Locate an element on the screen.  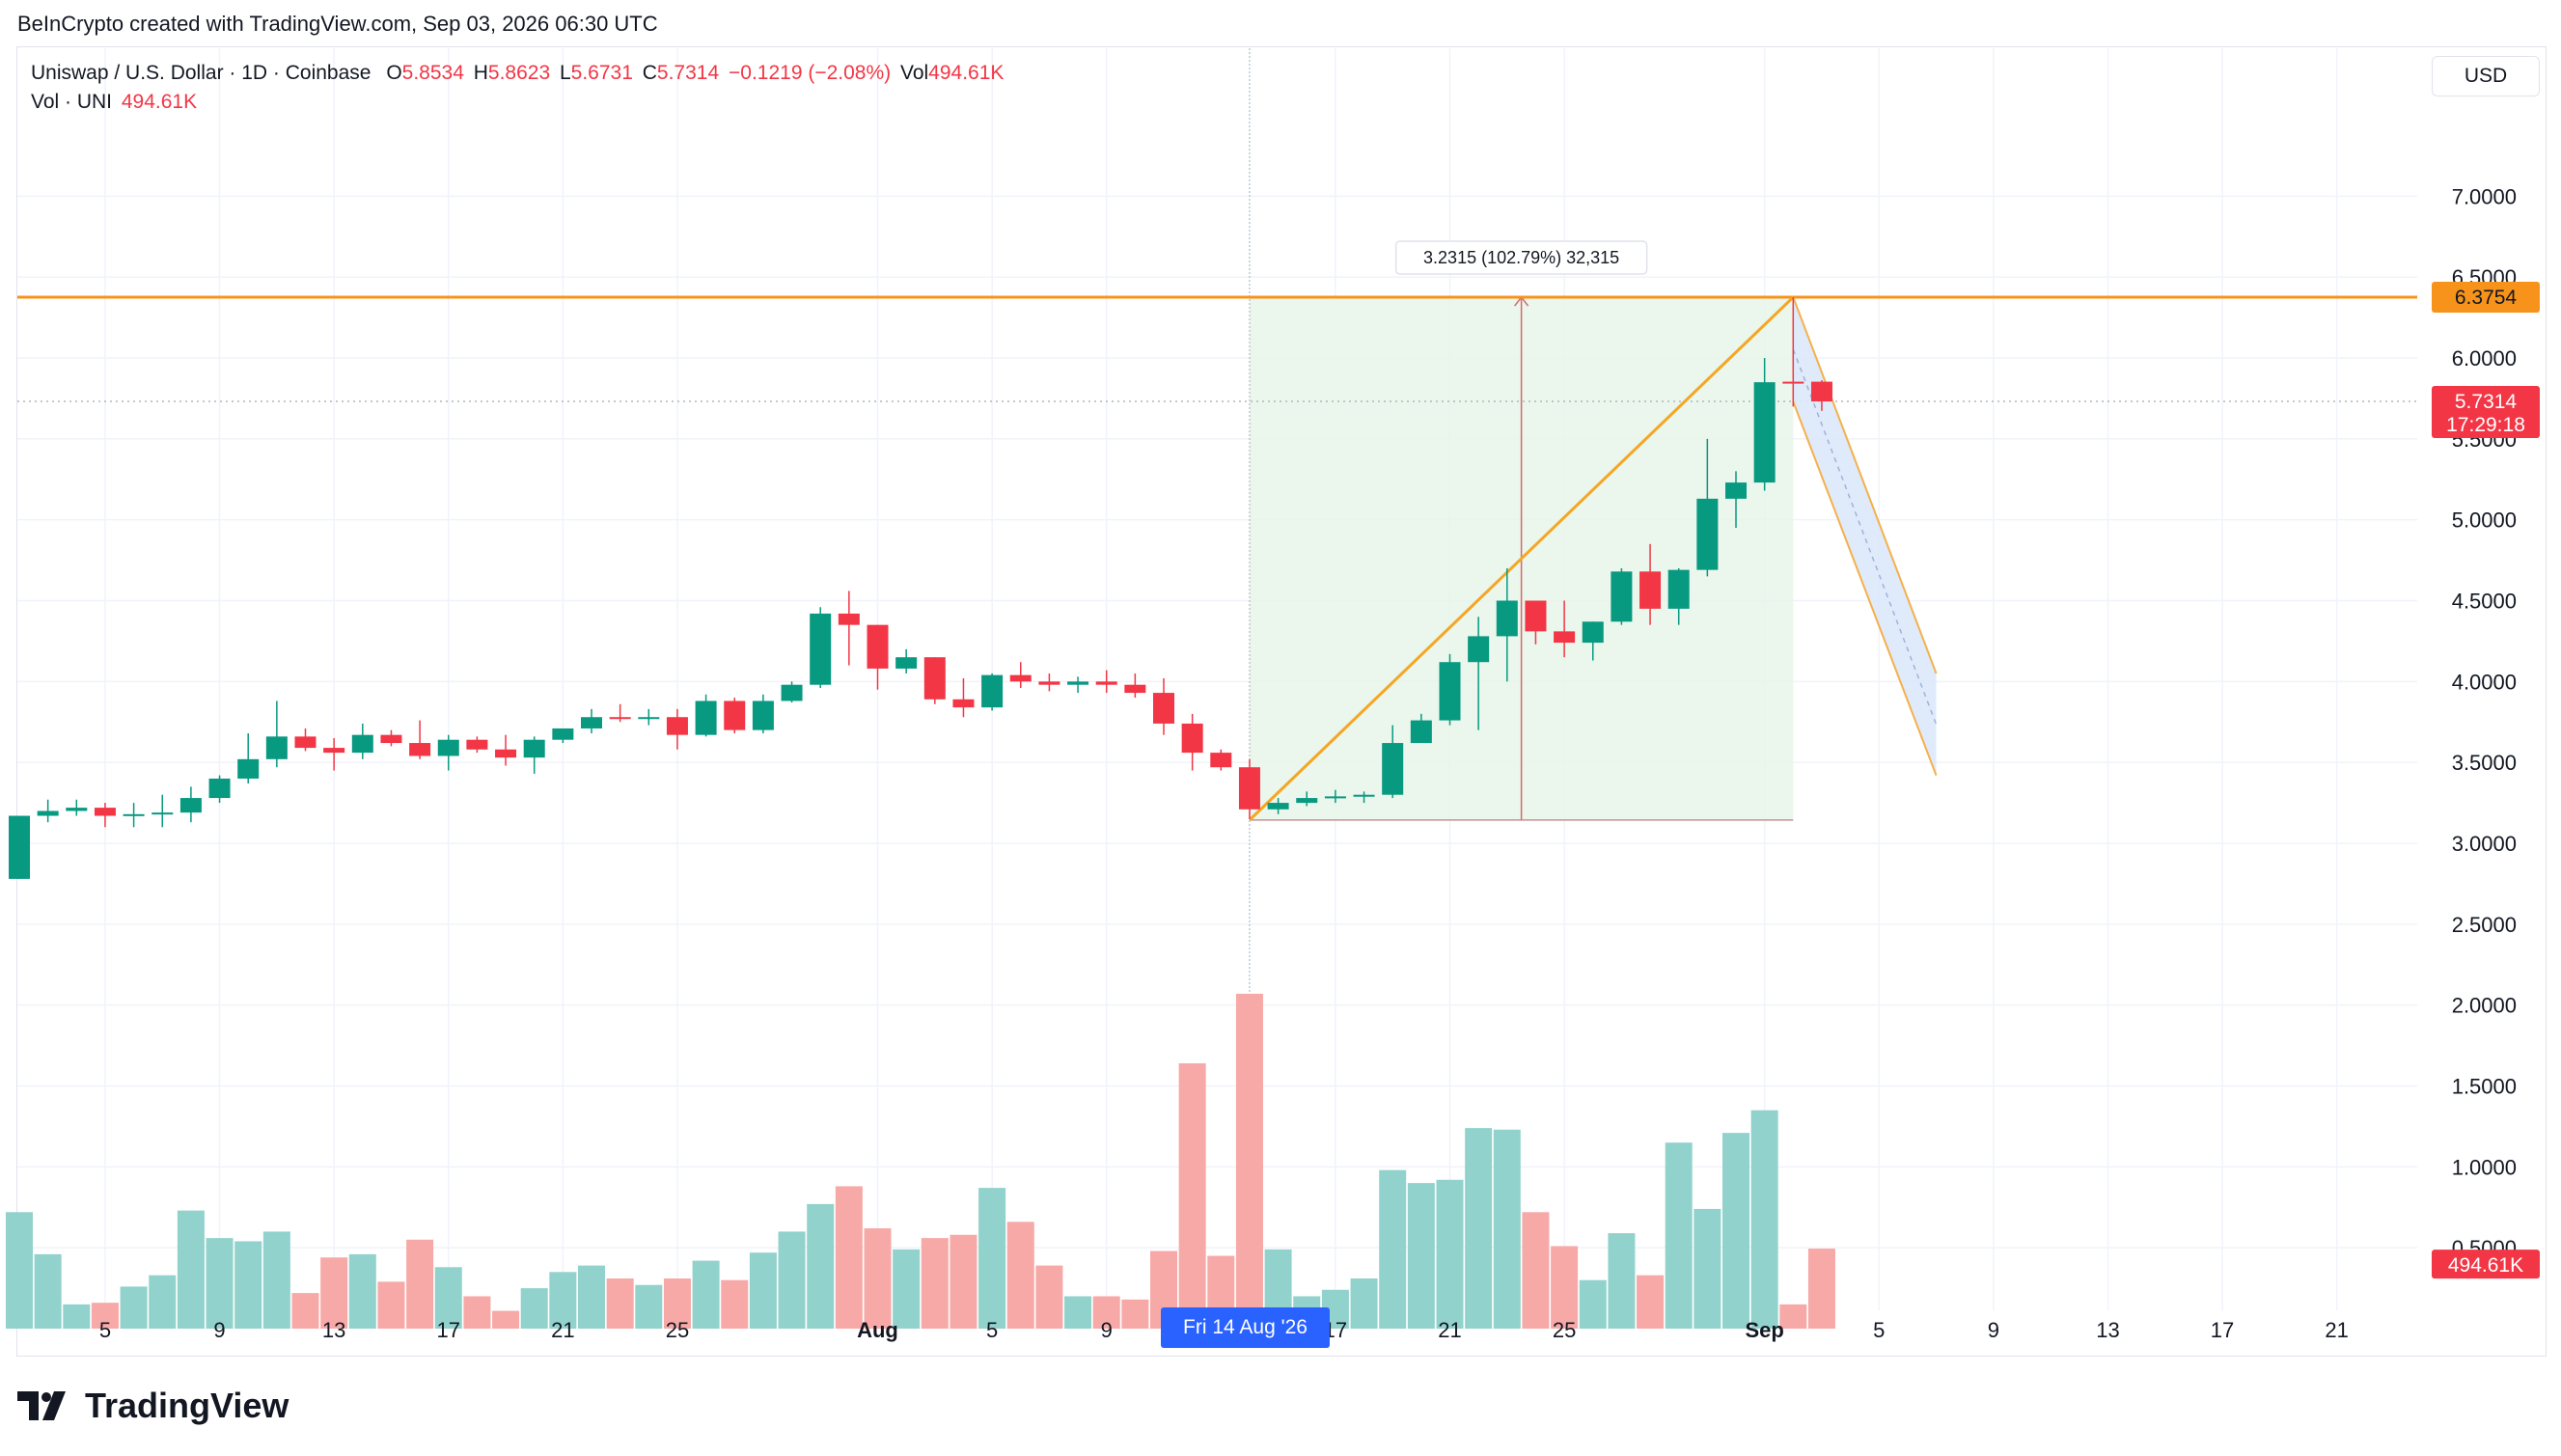
x-tick-label: 25 is located at coordinates (1564, 1330).